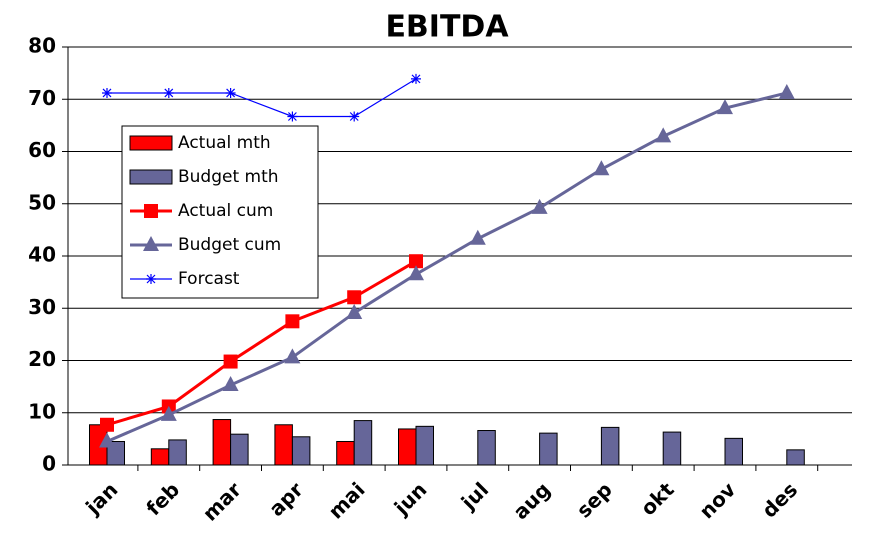 The width and height of the screenshot is (872, 548). I want to click on y-tick-label: 30, so click(42, 307).